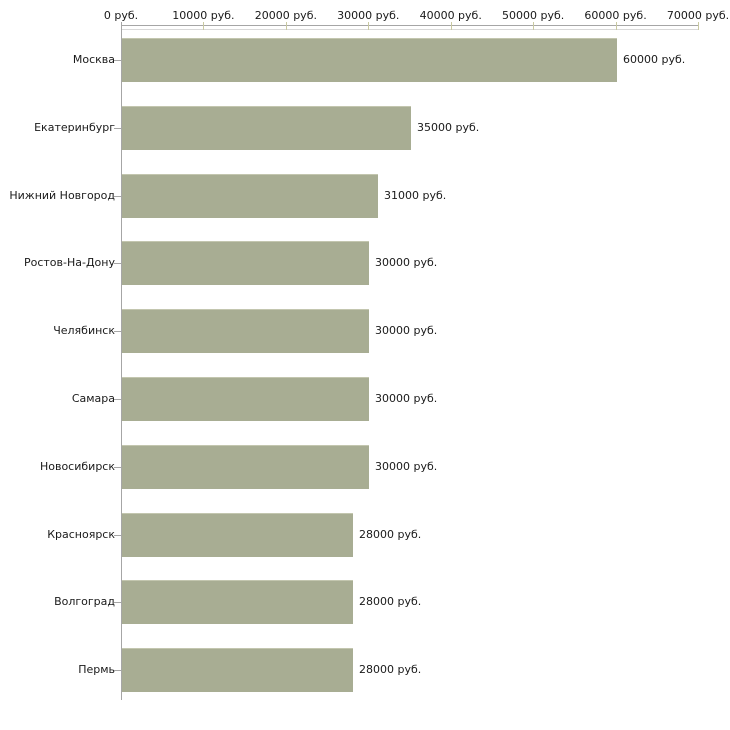 The image size is (730, 730). Describe the element at coordinates (93, 398) in the screenshot. I see `category-label: Самара` at that location.